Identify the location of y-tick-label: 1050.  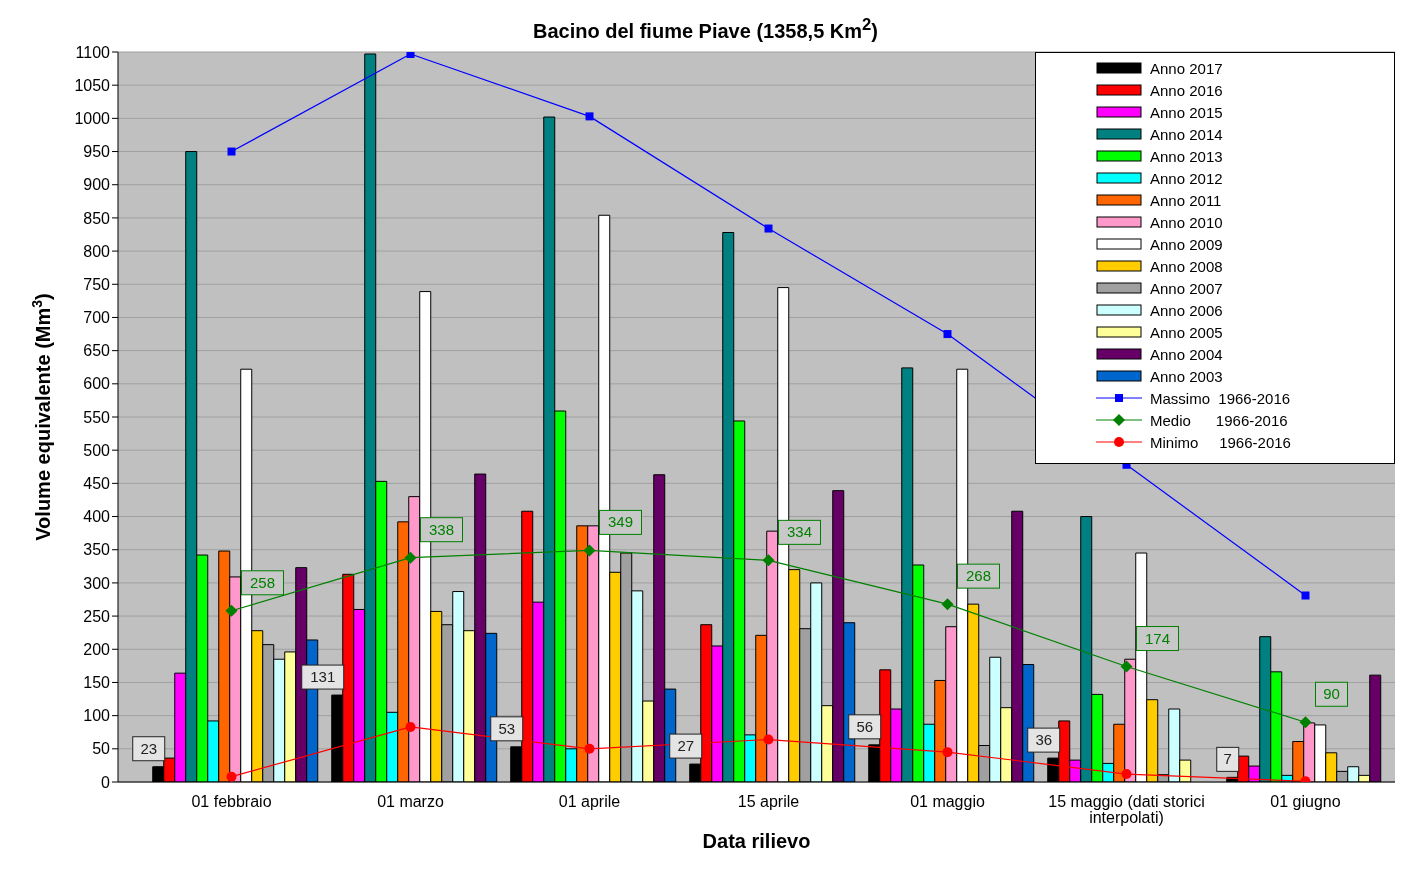
(92, 85).